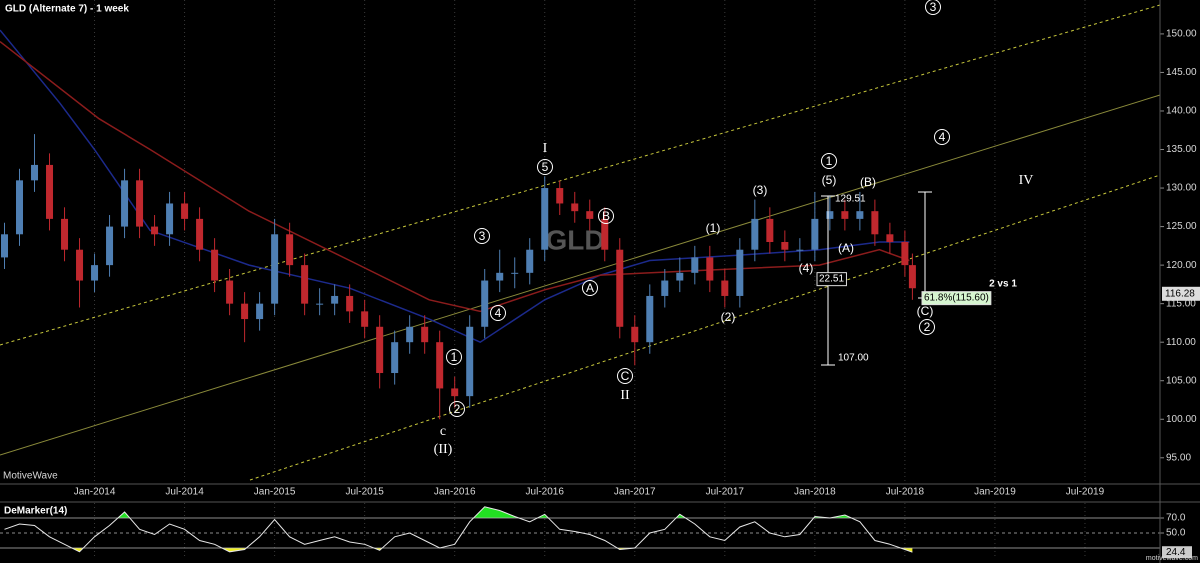  I want to click on x-tick-label: Jan-2016, so click(455, 492).